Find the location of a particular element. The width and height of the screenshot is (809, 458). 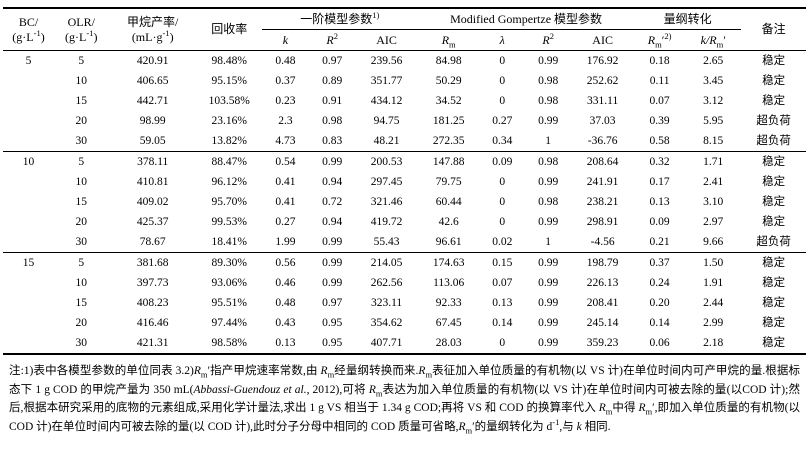

rm-prime-mark: ′ is located at coordinates (663, 39).